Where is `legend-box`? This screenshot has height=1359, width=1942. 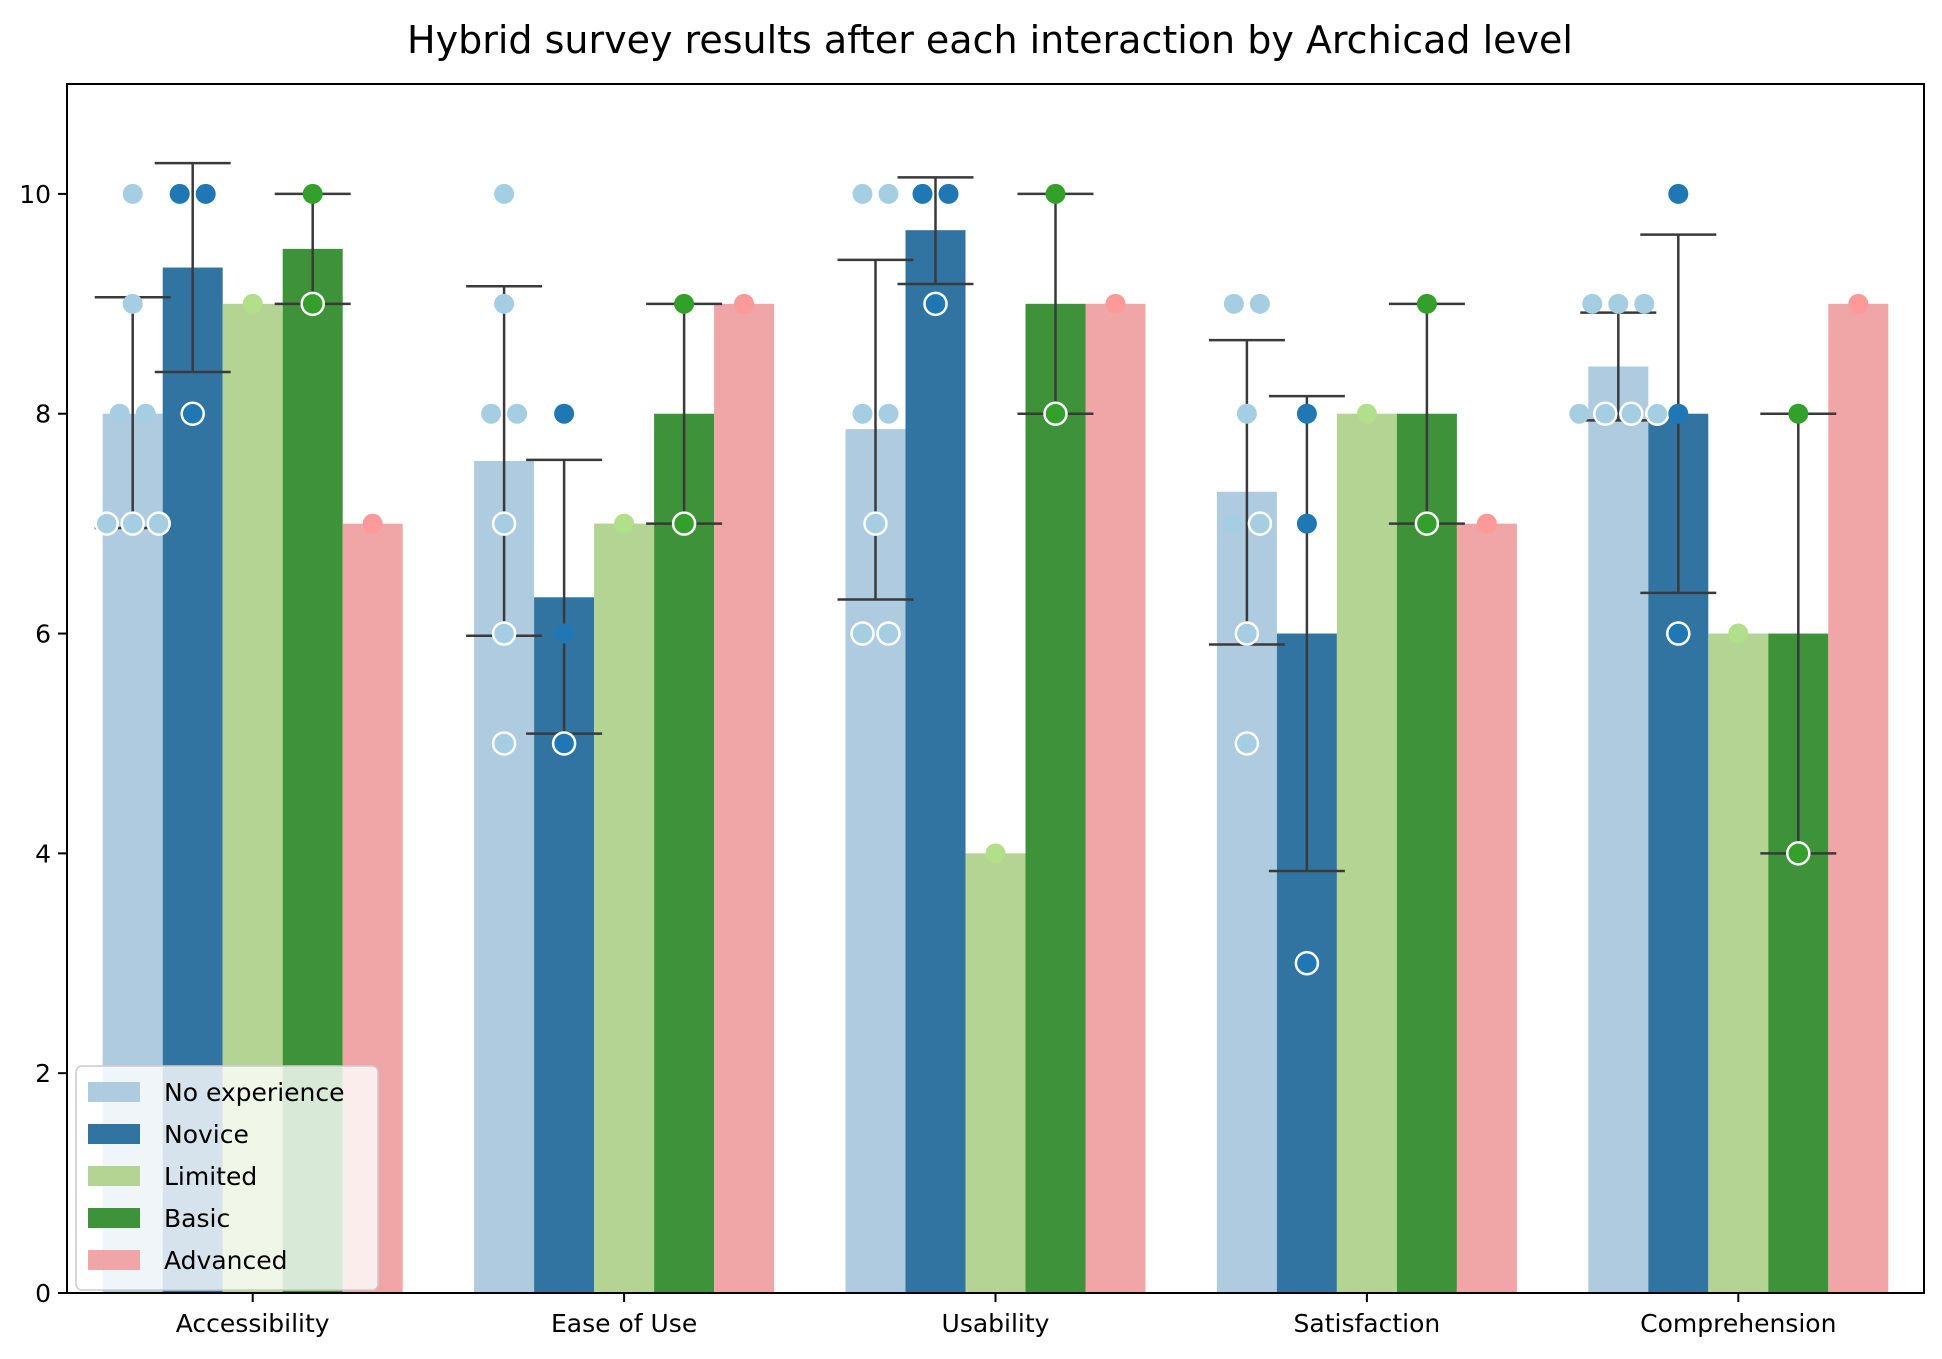
legend-box is located at coordinates (227, 1178).